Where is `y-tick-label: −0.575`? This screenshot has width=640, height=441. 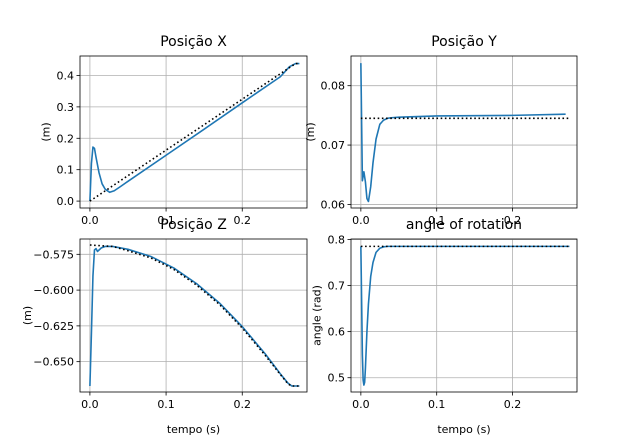
y-tick-label: −0.575 is located at coordinates (53, 254).